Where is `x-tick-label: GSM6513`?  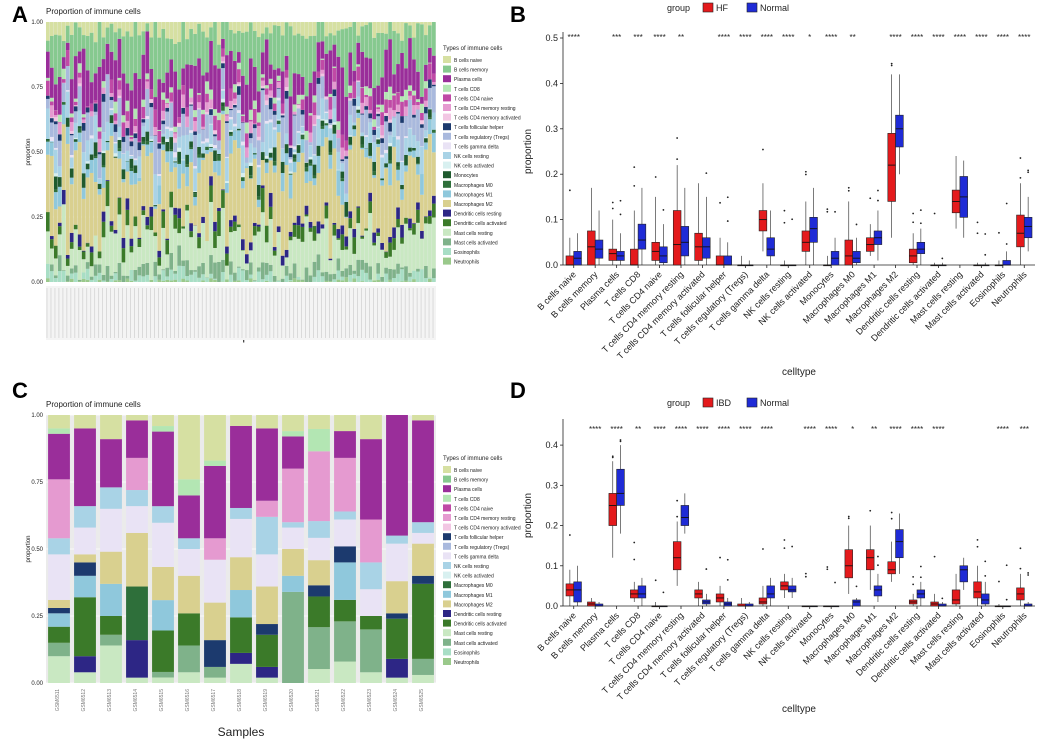
x-tick-label: GSM6513 is located at coordinates (110, 700).